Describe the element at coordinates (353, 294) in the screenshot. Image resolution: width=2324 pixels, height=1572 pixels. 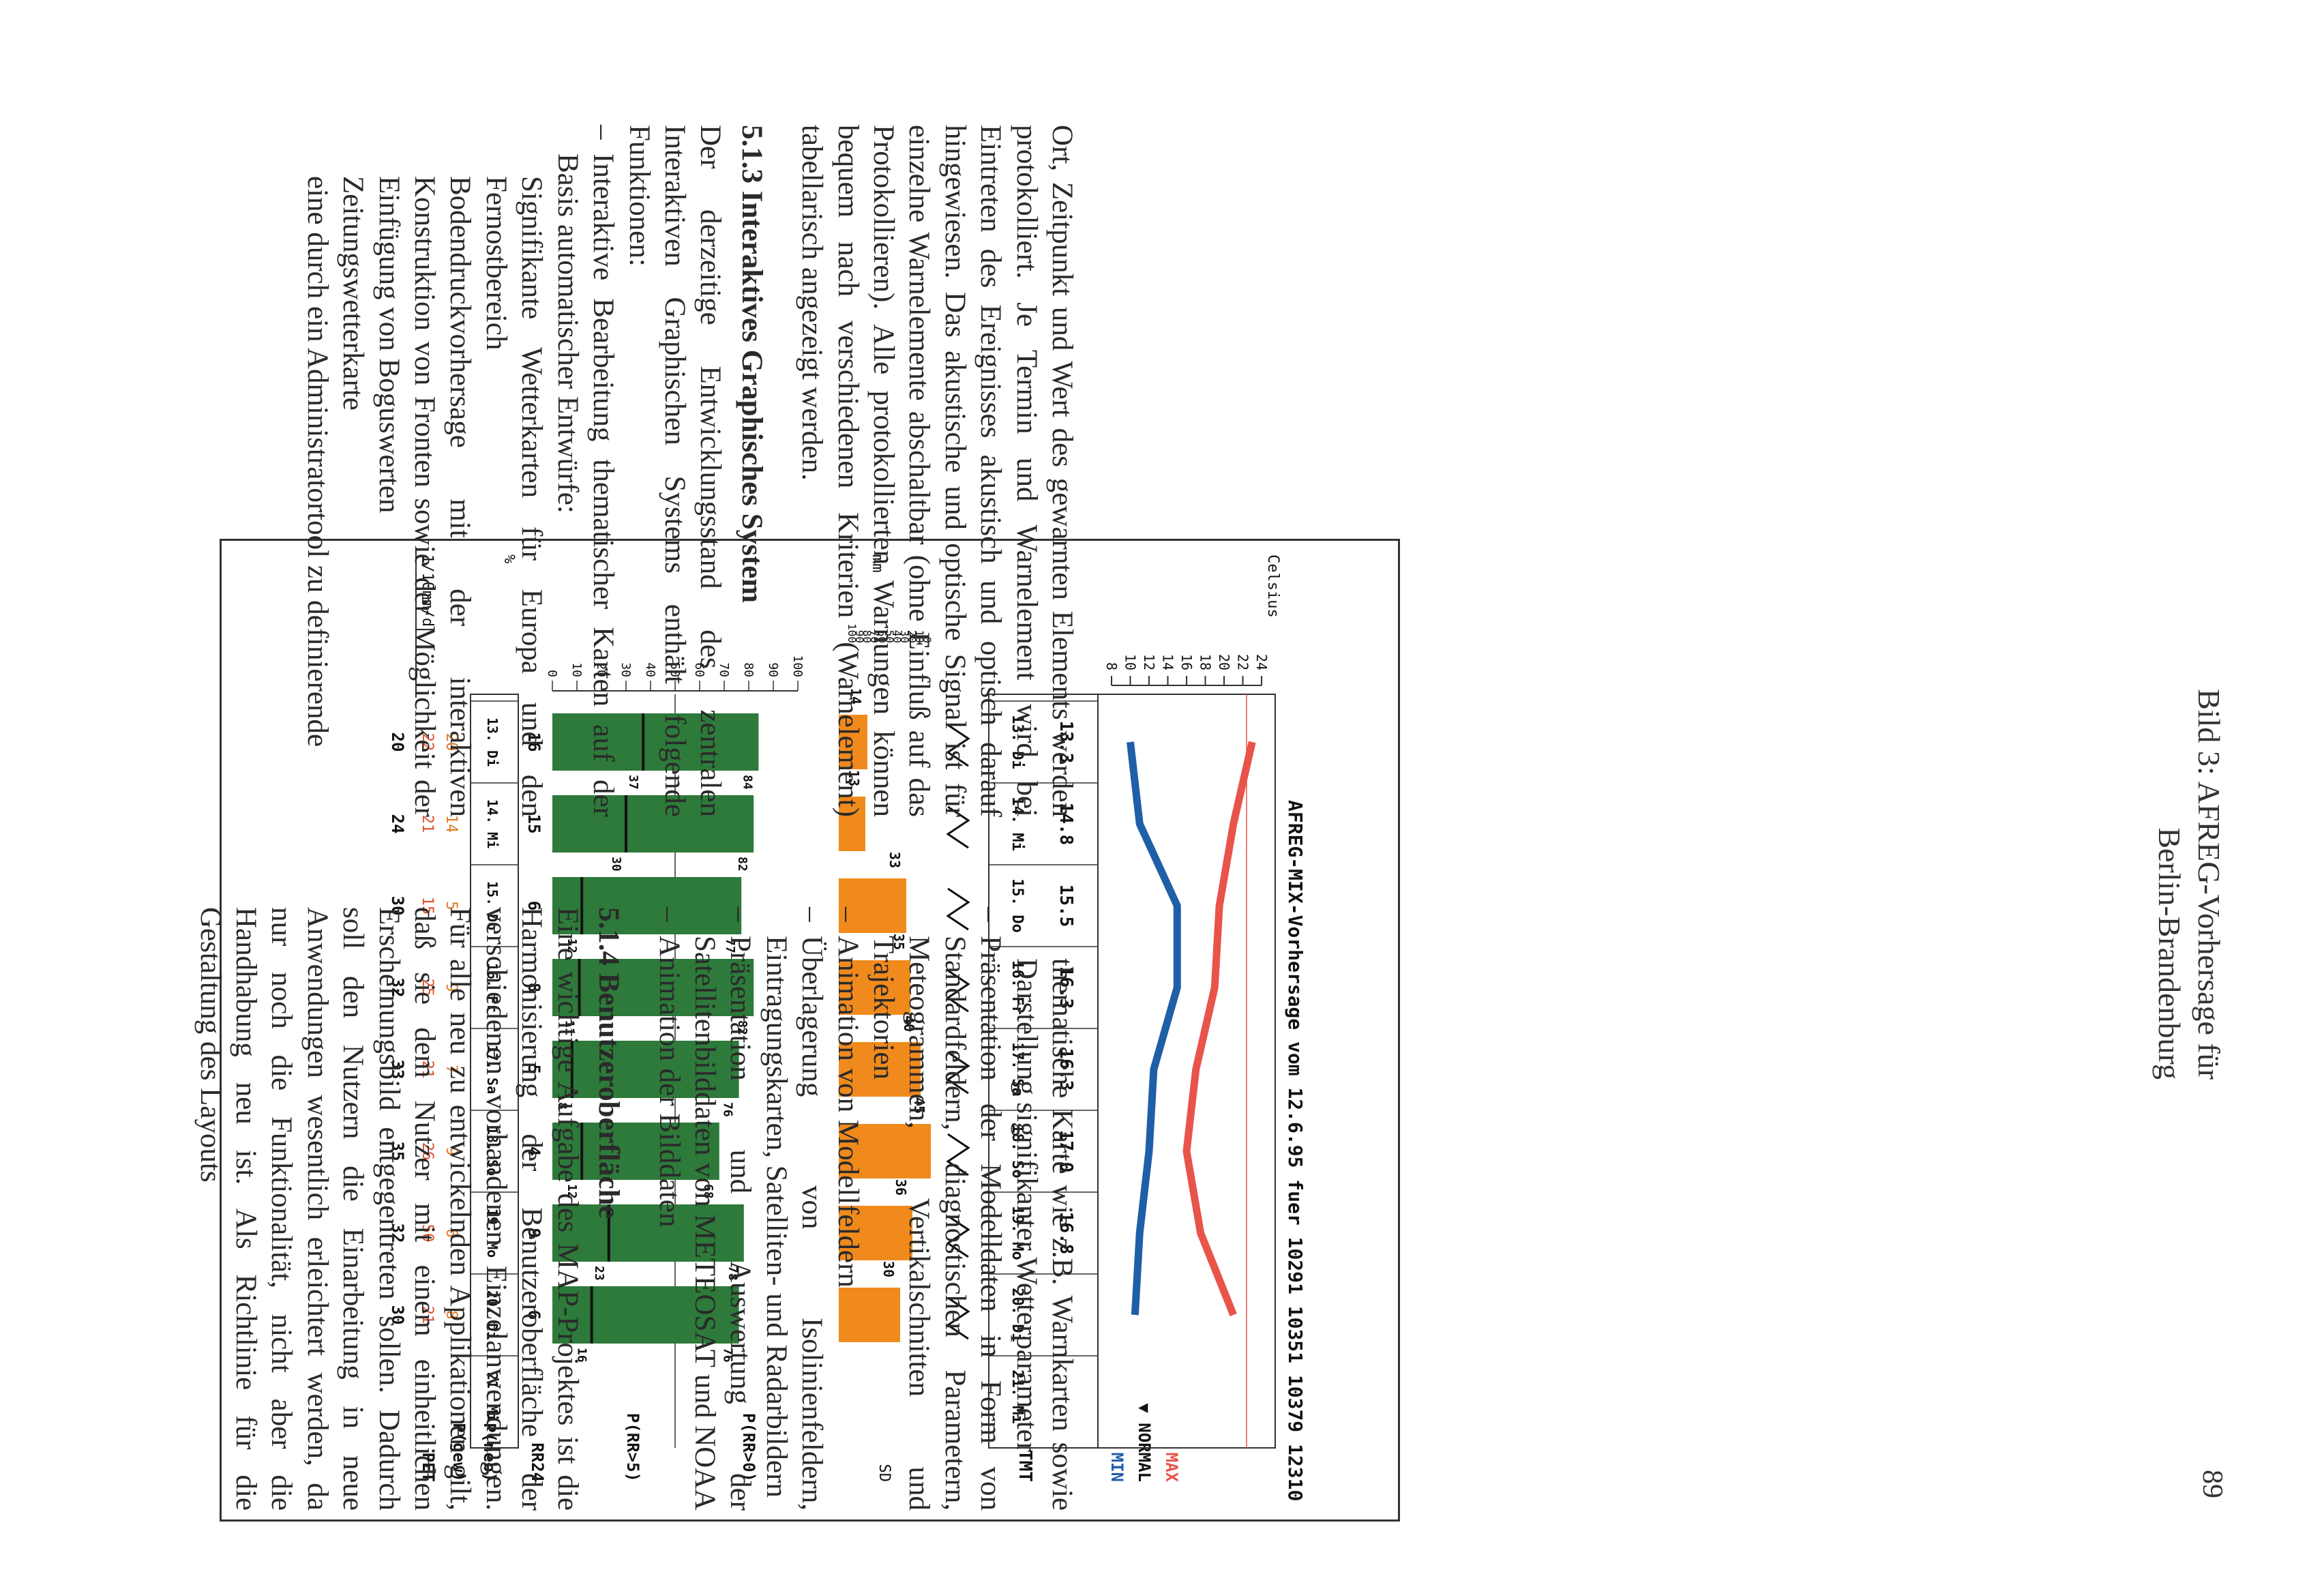
I see `sub-item: Zeitungswetterkarte` at that location.